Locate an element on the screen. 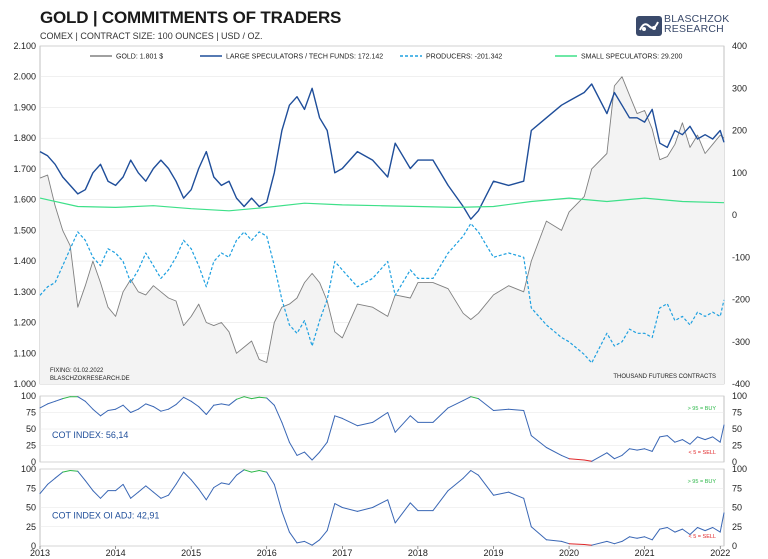  sell-threshold: < 5 = SELL is located at coordinates (702, 537).